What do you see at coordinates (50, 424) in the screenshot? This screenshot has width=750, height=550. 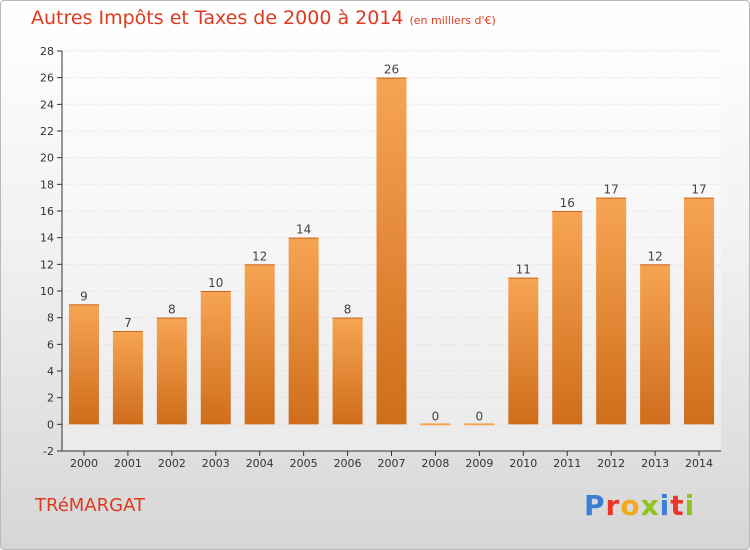 I see `y-tick-label: 0` at bounding box center [50, 424].